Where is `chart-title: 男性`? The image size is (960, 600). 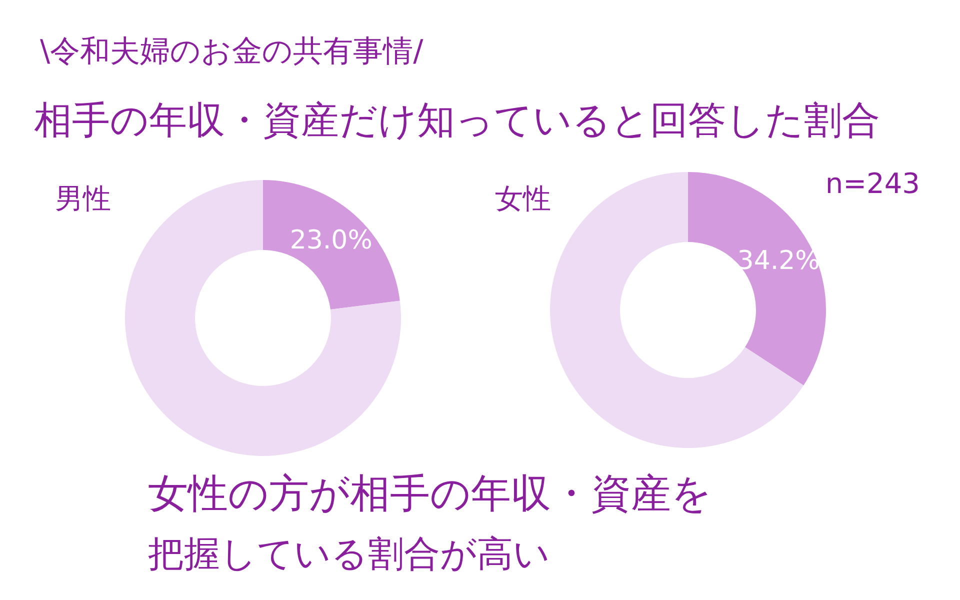 chart-title: 男性 is located at coordinates (83, 198).